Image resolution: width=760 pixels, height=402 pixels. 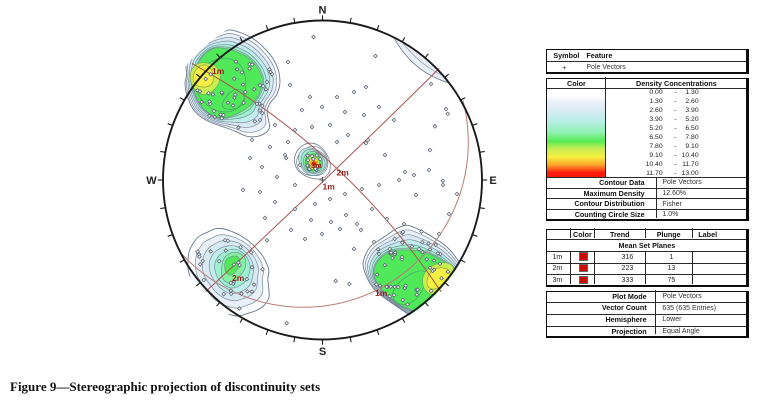 I want to click on svg-text: W, so click(x=151, y=181).